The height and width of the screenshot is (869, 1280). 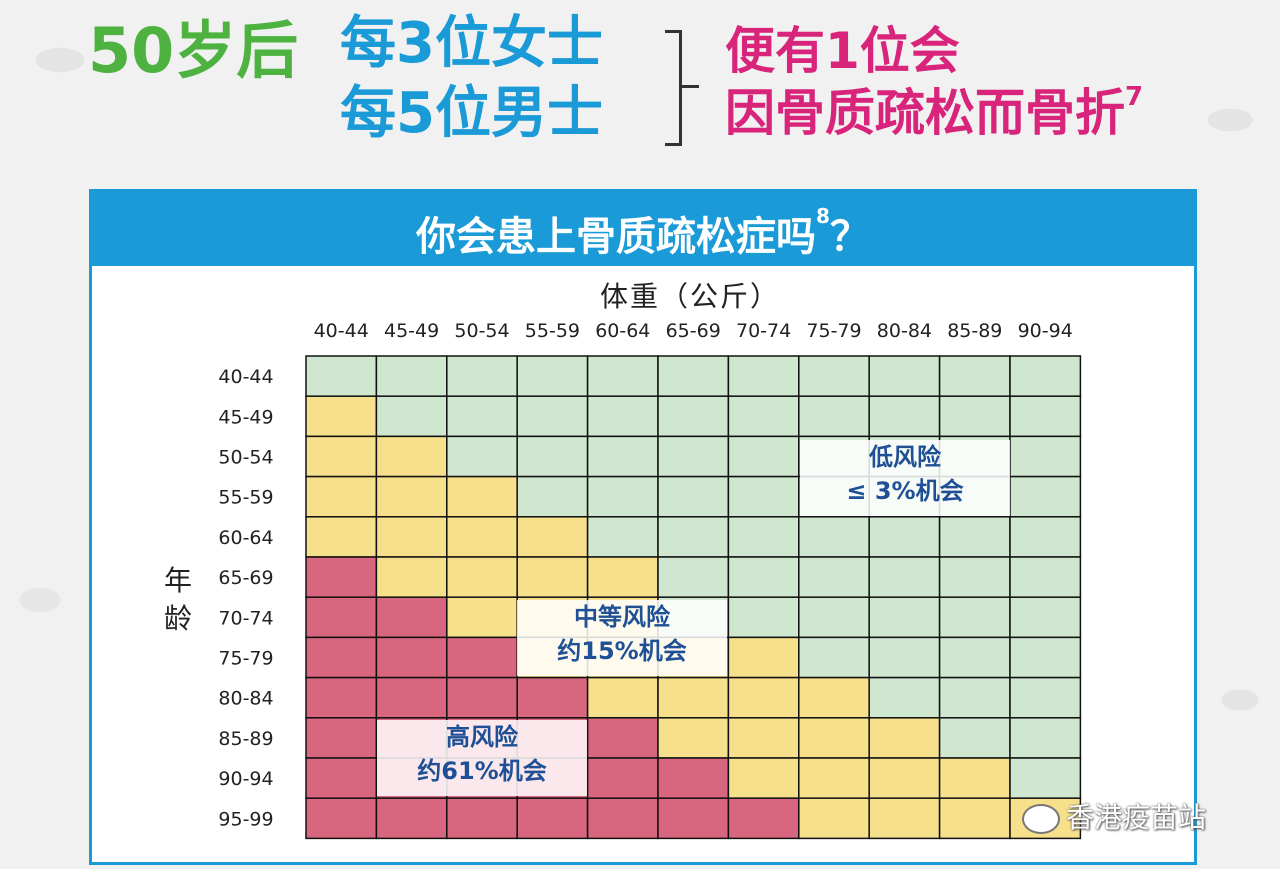 I want to click on wechat-icon, so click(x=1041, y=819).